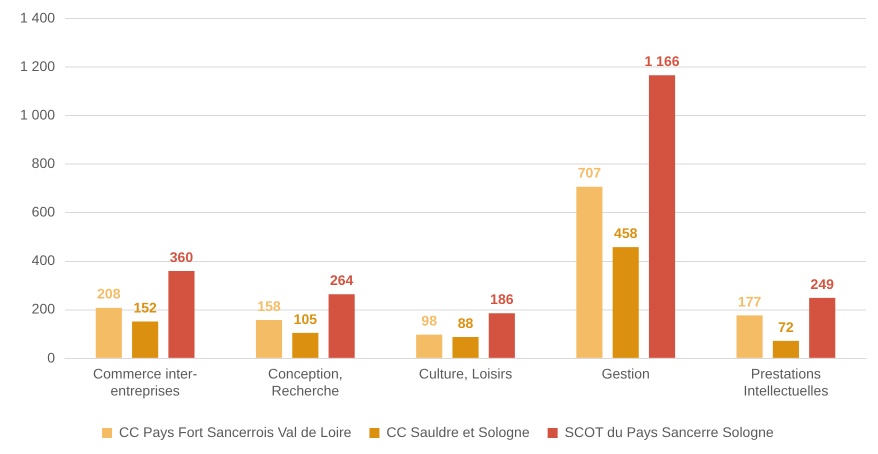 The image size is (878, 454). What do you see at coordinates (590, 172) in the screenshot?
I see `data-label: 707` at bounding box center [590, 172].